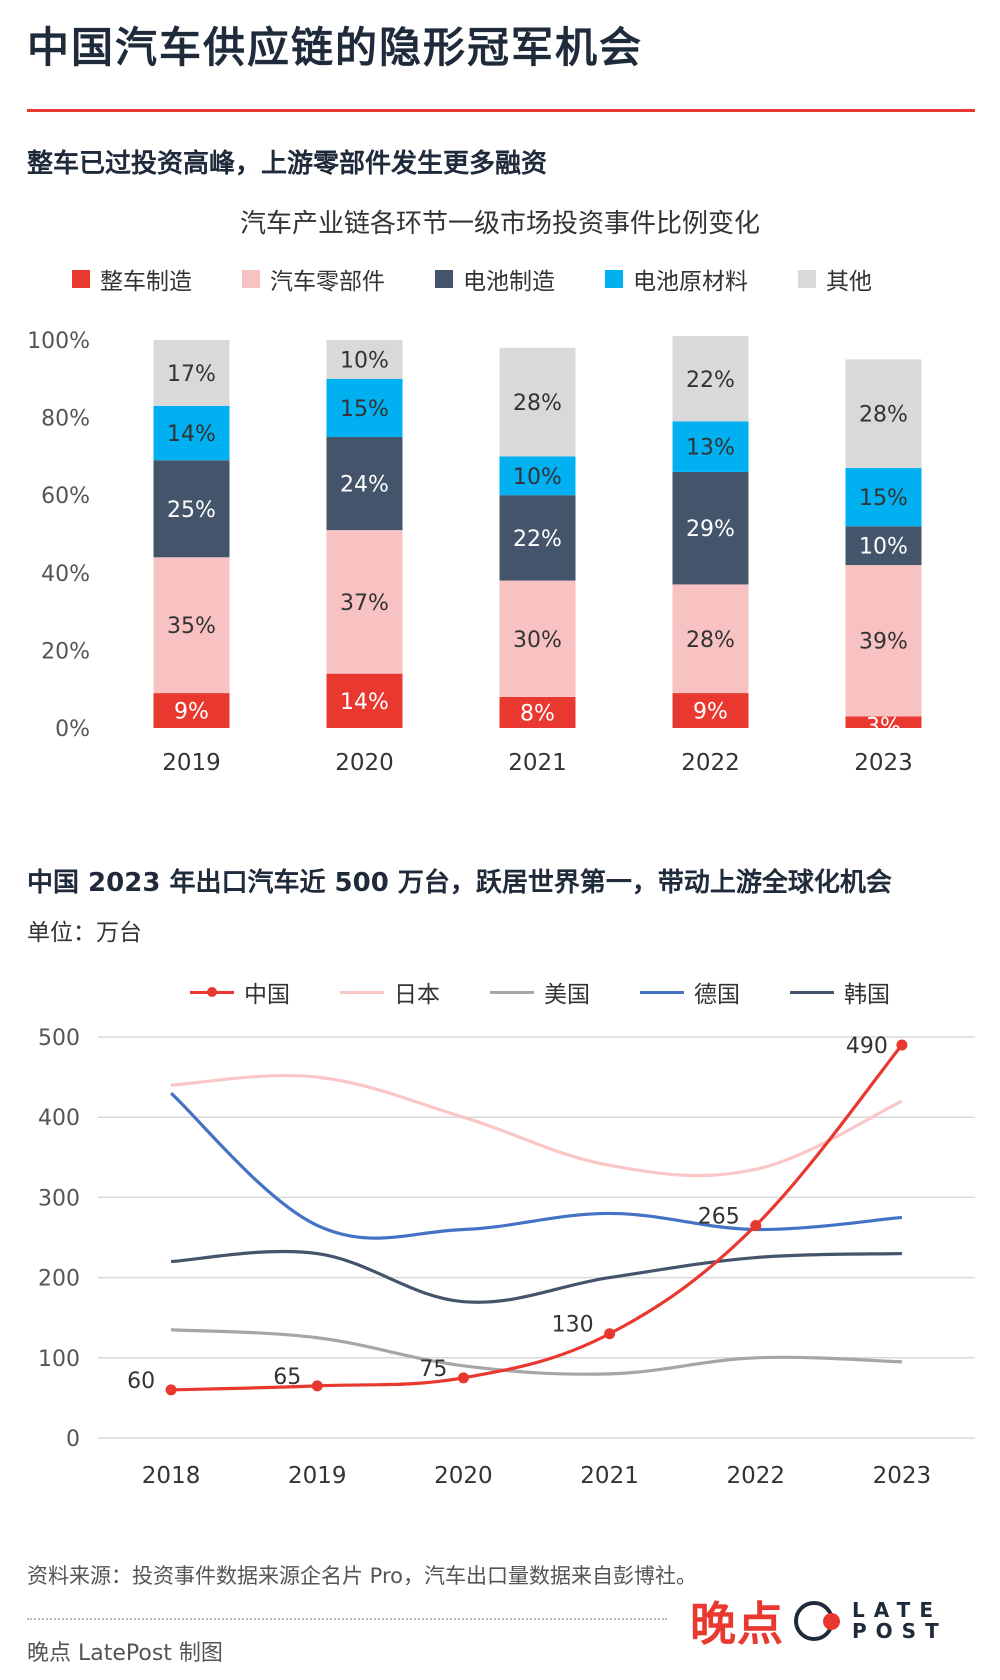 This screenshot has width=1000, height=1680. I want to click on bar-data-label: 9%, so click(191, 712).